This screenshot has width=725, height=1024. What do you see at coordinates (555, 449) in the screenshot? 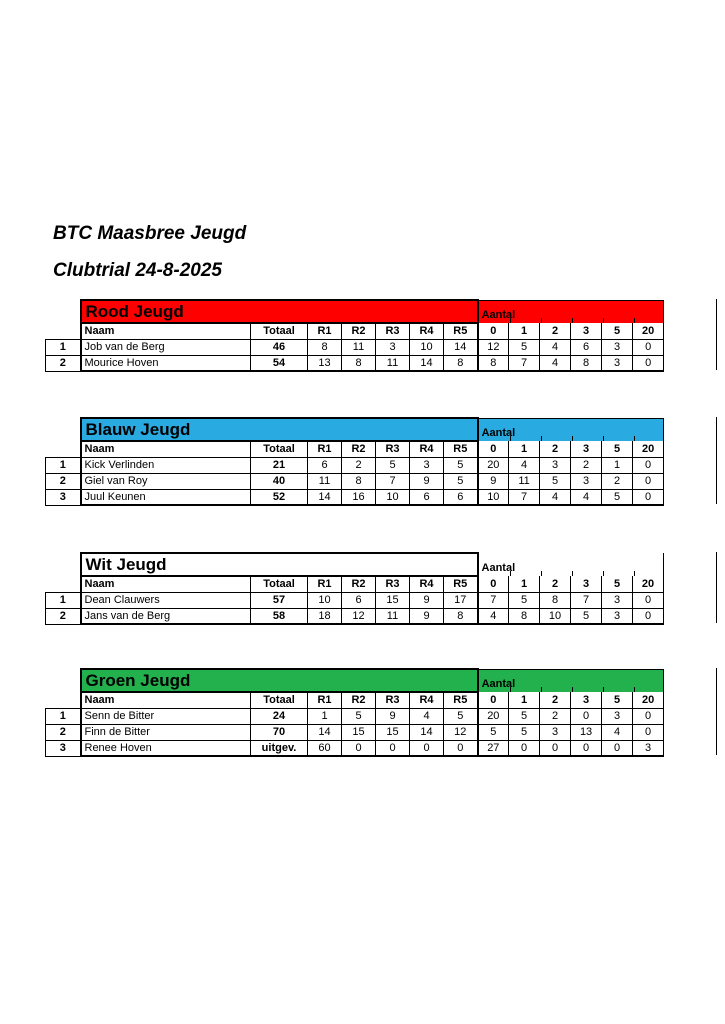
I see `aantal-column-header: 2` at bounding box center [555, 449].